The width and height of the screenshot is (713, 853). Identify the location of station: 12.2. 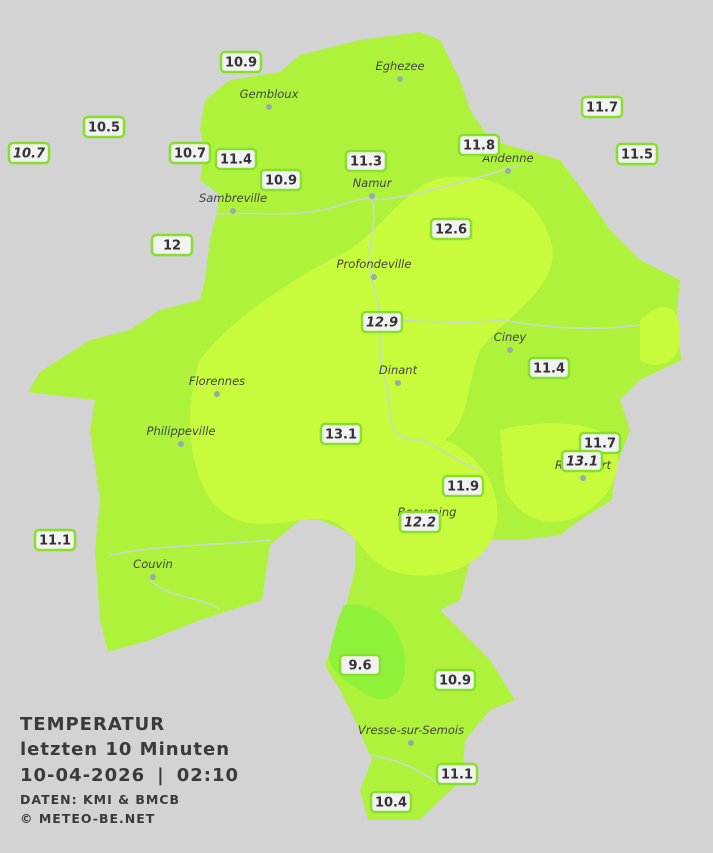
(420, 522).